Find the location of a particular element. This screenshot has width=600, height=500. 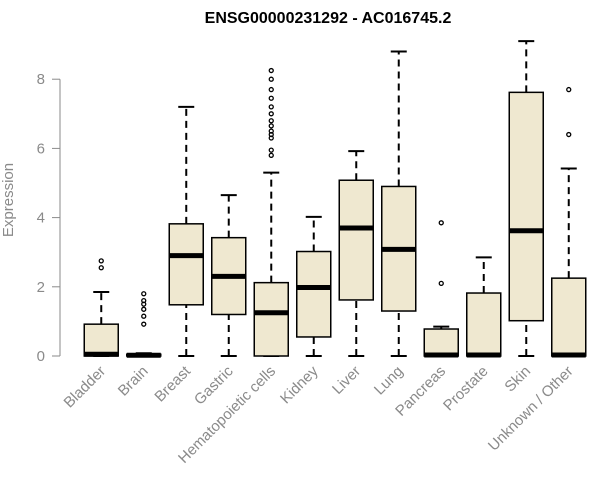

box-hematopoietic-cells is located at coordinates (271, 212).